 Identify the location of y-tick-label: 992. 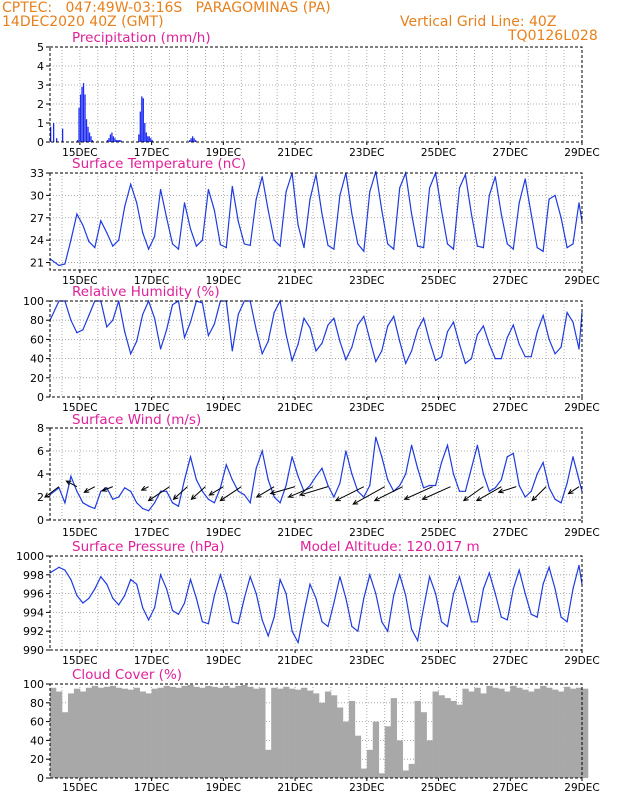
(33, 631).